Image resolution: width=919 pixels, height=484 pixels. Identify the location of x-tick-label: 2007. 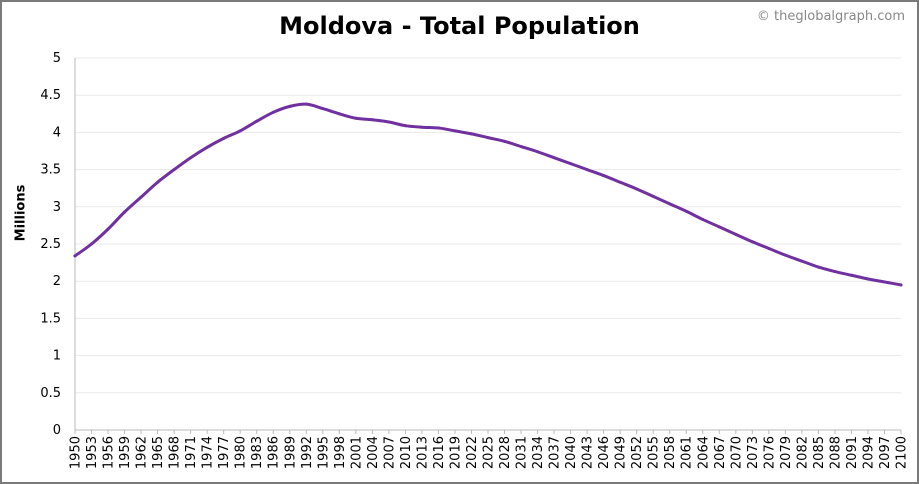
(389, 452).